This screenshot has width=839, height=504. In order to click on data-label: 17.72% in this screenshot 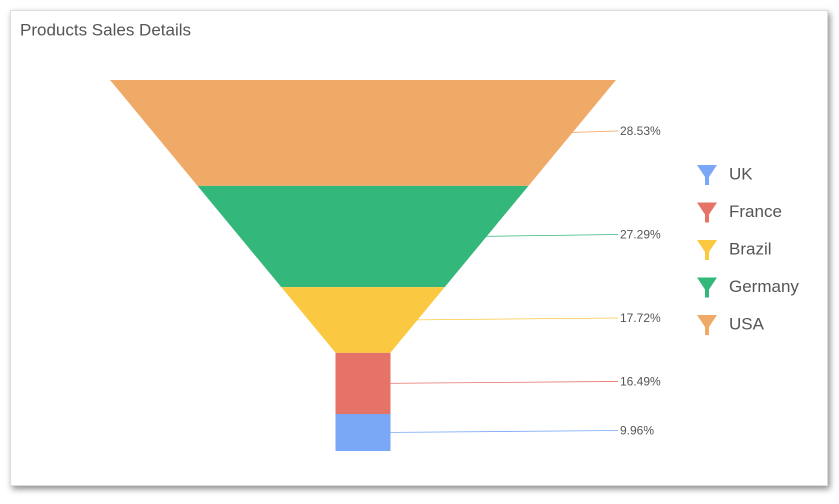, I will do `click(640, 318)`.